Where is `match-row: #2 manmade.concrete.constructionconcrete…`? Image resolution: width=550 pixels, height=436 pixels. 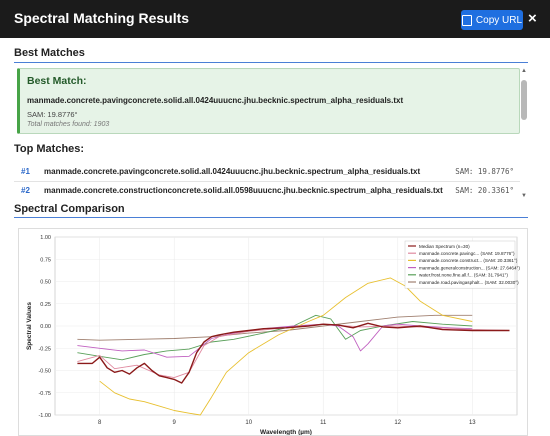 match-row: #2 manmade.concrete.constructionconcrete… is located at coordinates (267, 191).